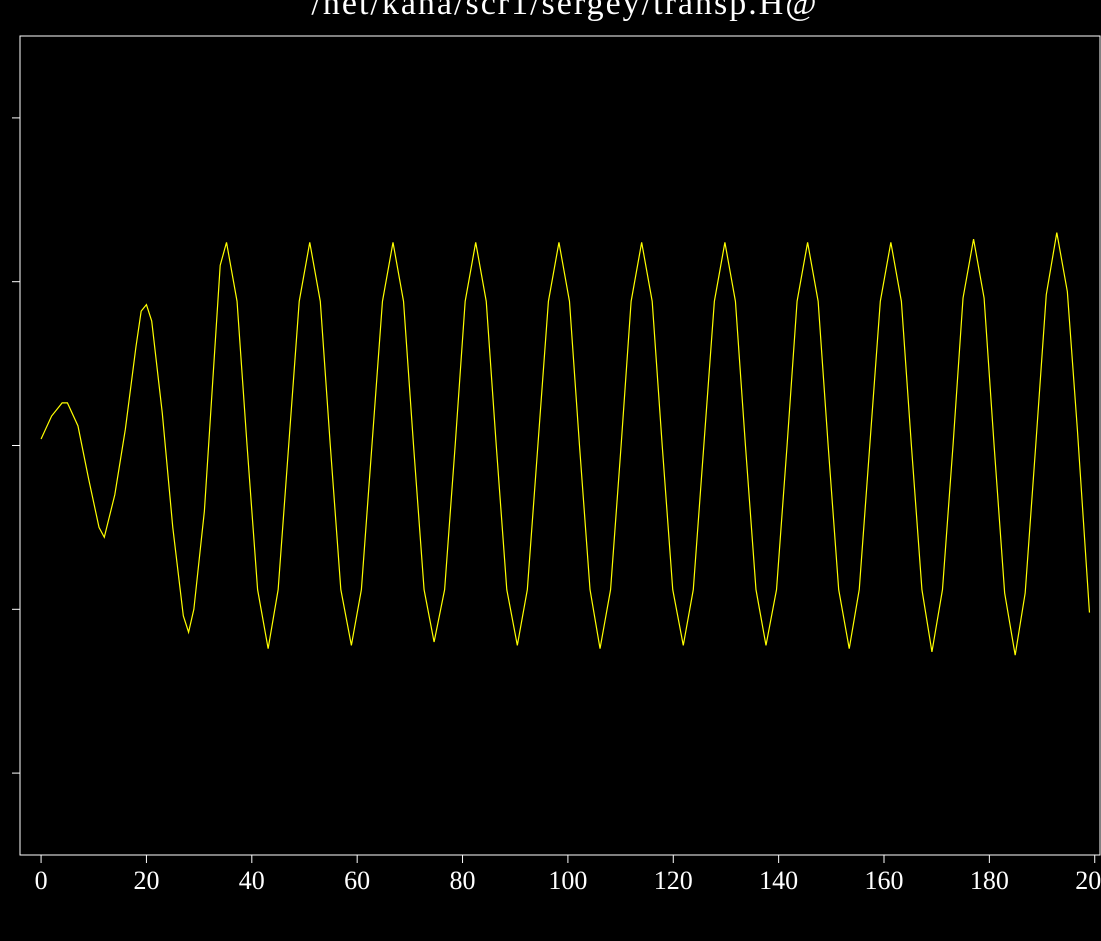  Describe the element at coordinates (252, 880) in the screenshot. I see `x-tick-label: 40` at that location.